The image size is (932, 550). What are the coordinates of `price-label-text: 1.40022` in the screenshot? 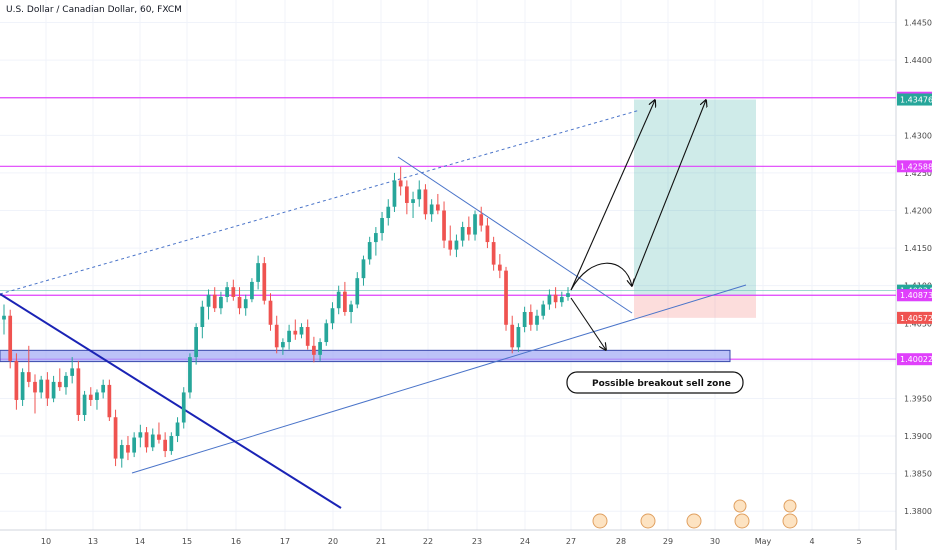 It's located at (916, 359).